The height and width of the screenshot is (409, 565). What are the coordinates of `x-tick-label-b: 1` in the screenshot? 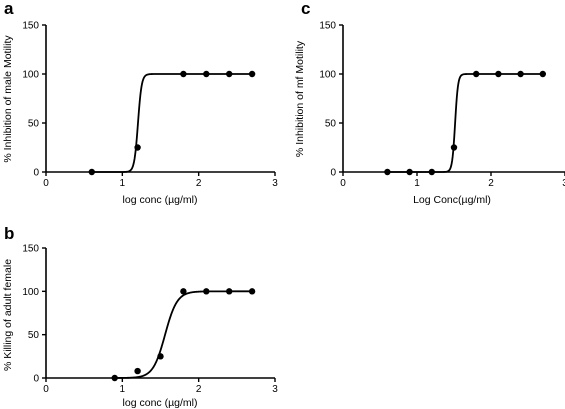 It's located at (123, 389).